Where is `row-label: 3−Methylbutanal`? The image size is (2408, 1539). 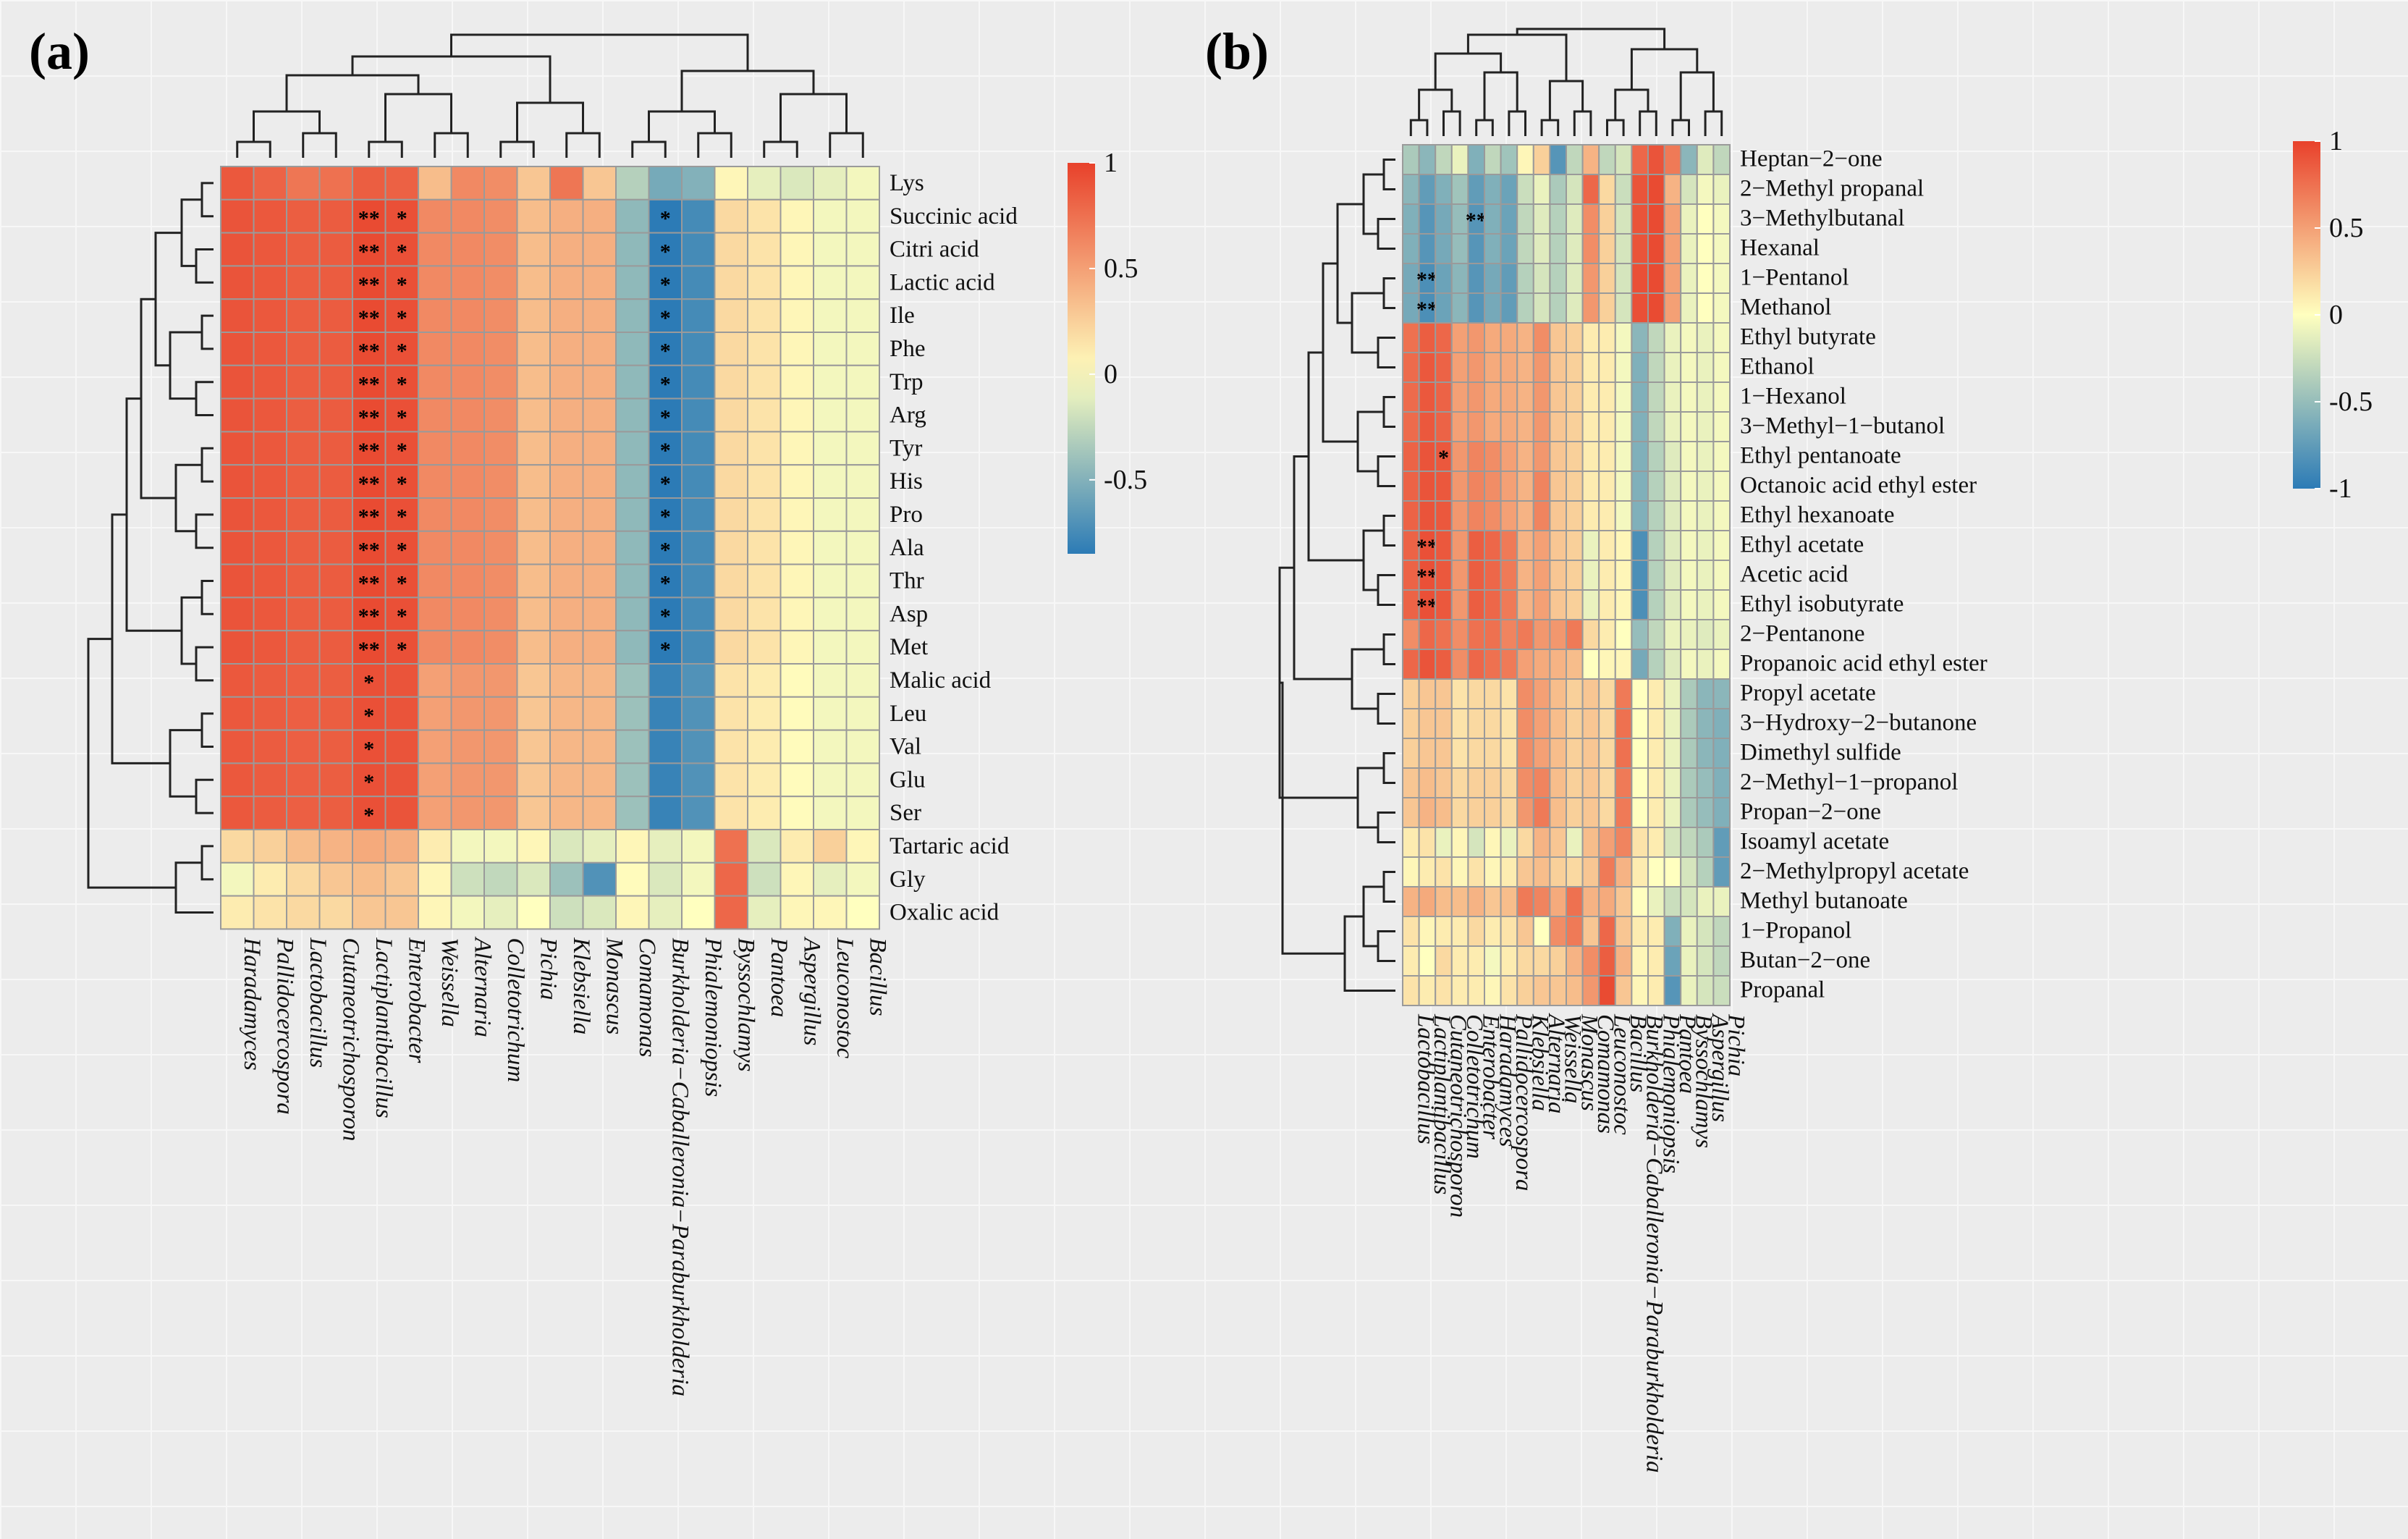
row-label: 3−Methylbutanal is located at coordinates (1822, 219).